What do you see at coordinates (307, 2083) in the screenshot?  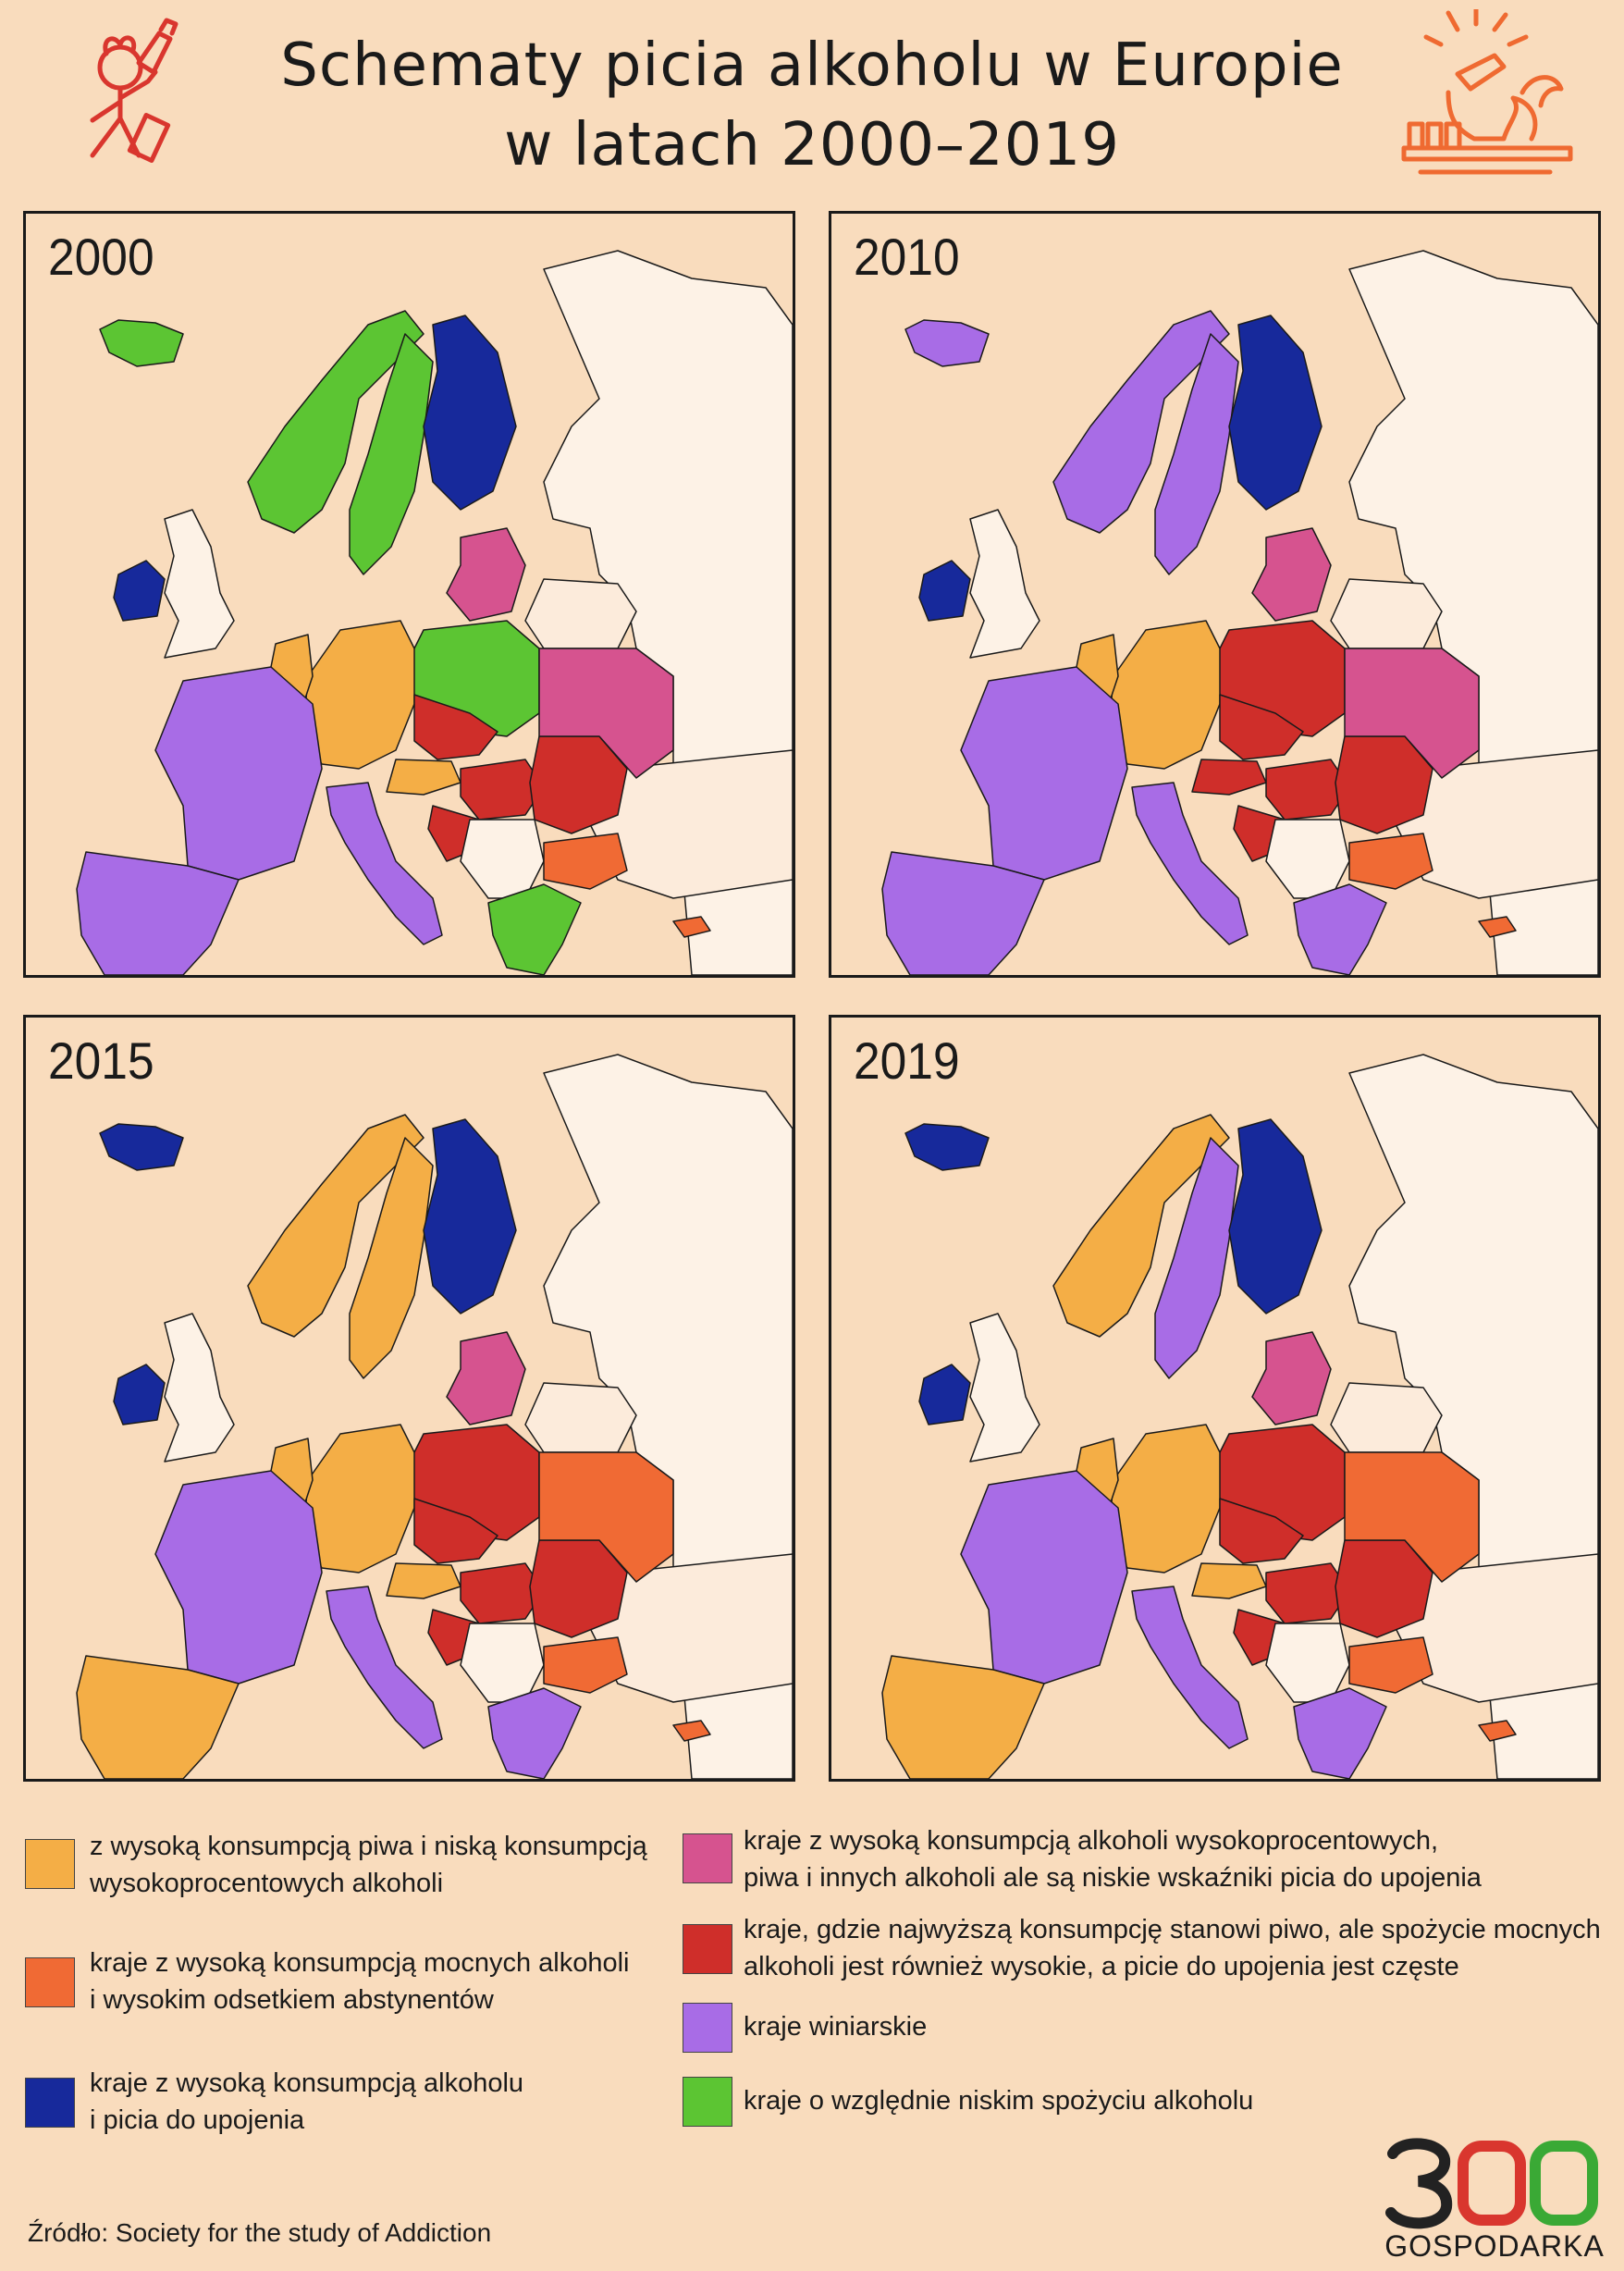 I see `legend-text-line-1: kraje z wysoką konsumpcją alkoholu` at bounding box center [307, 2083].